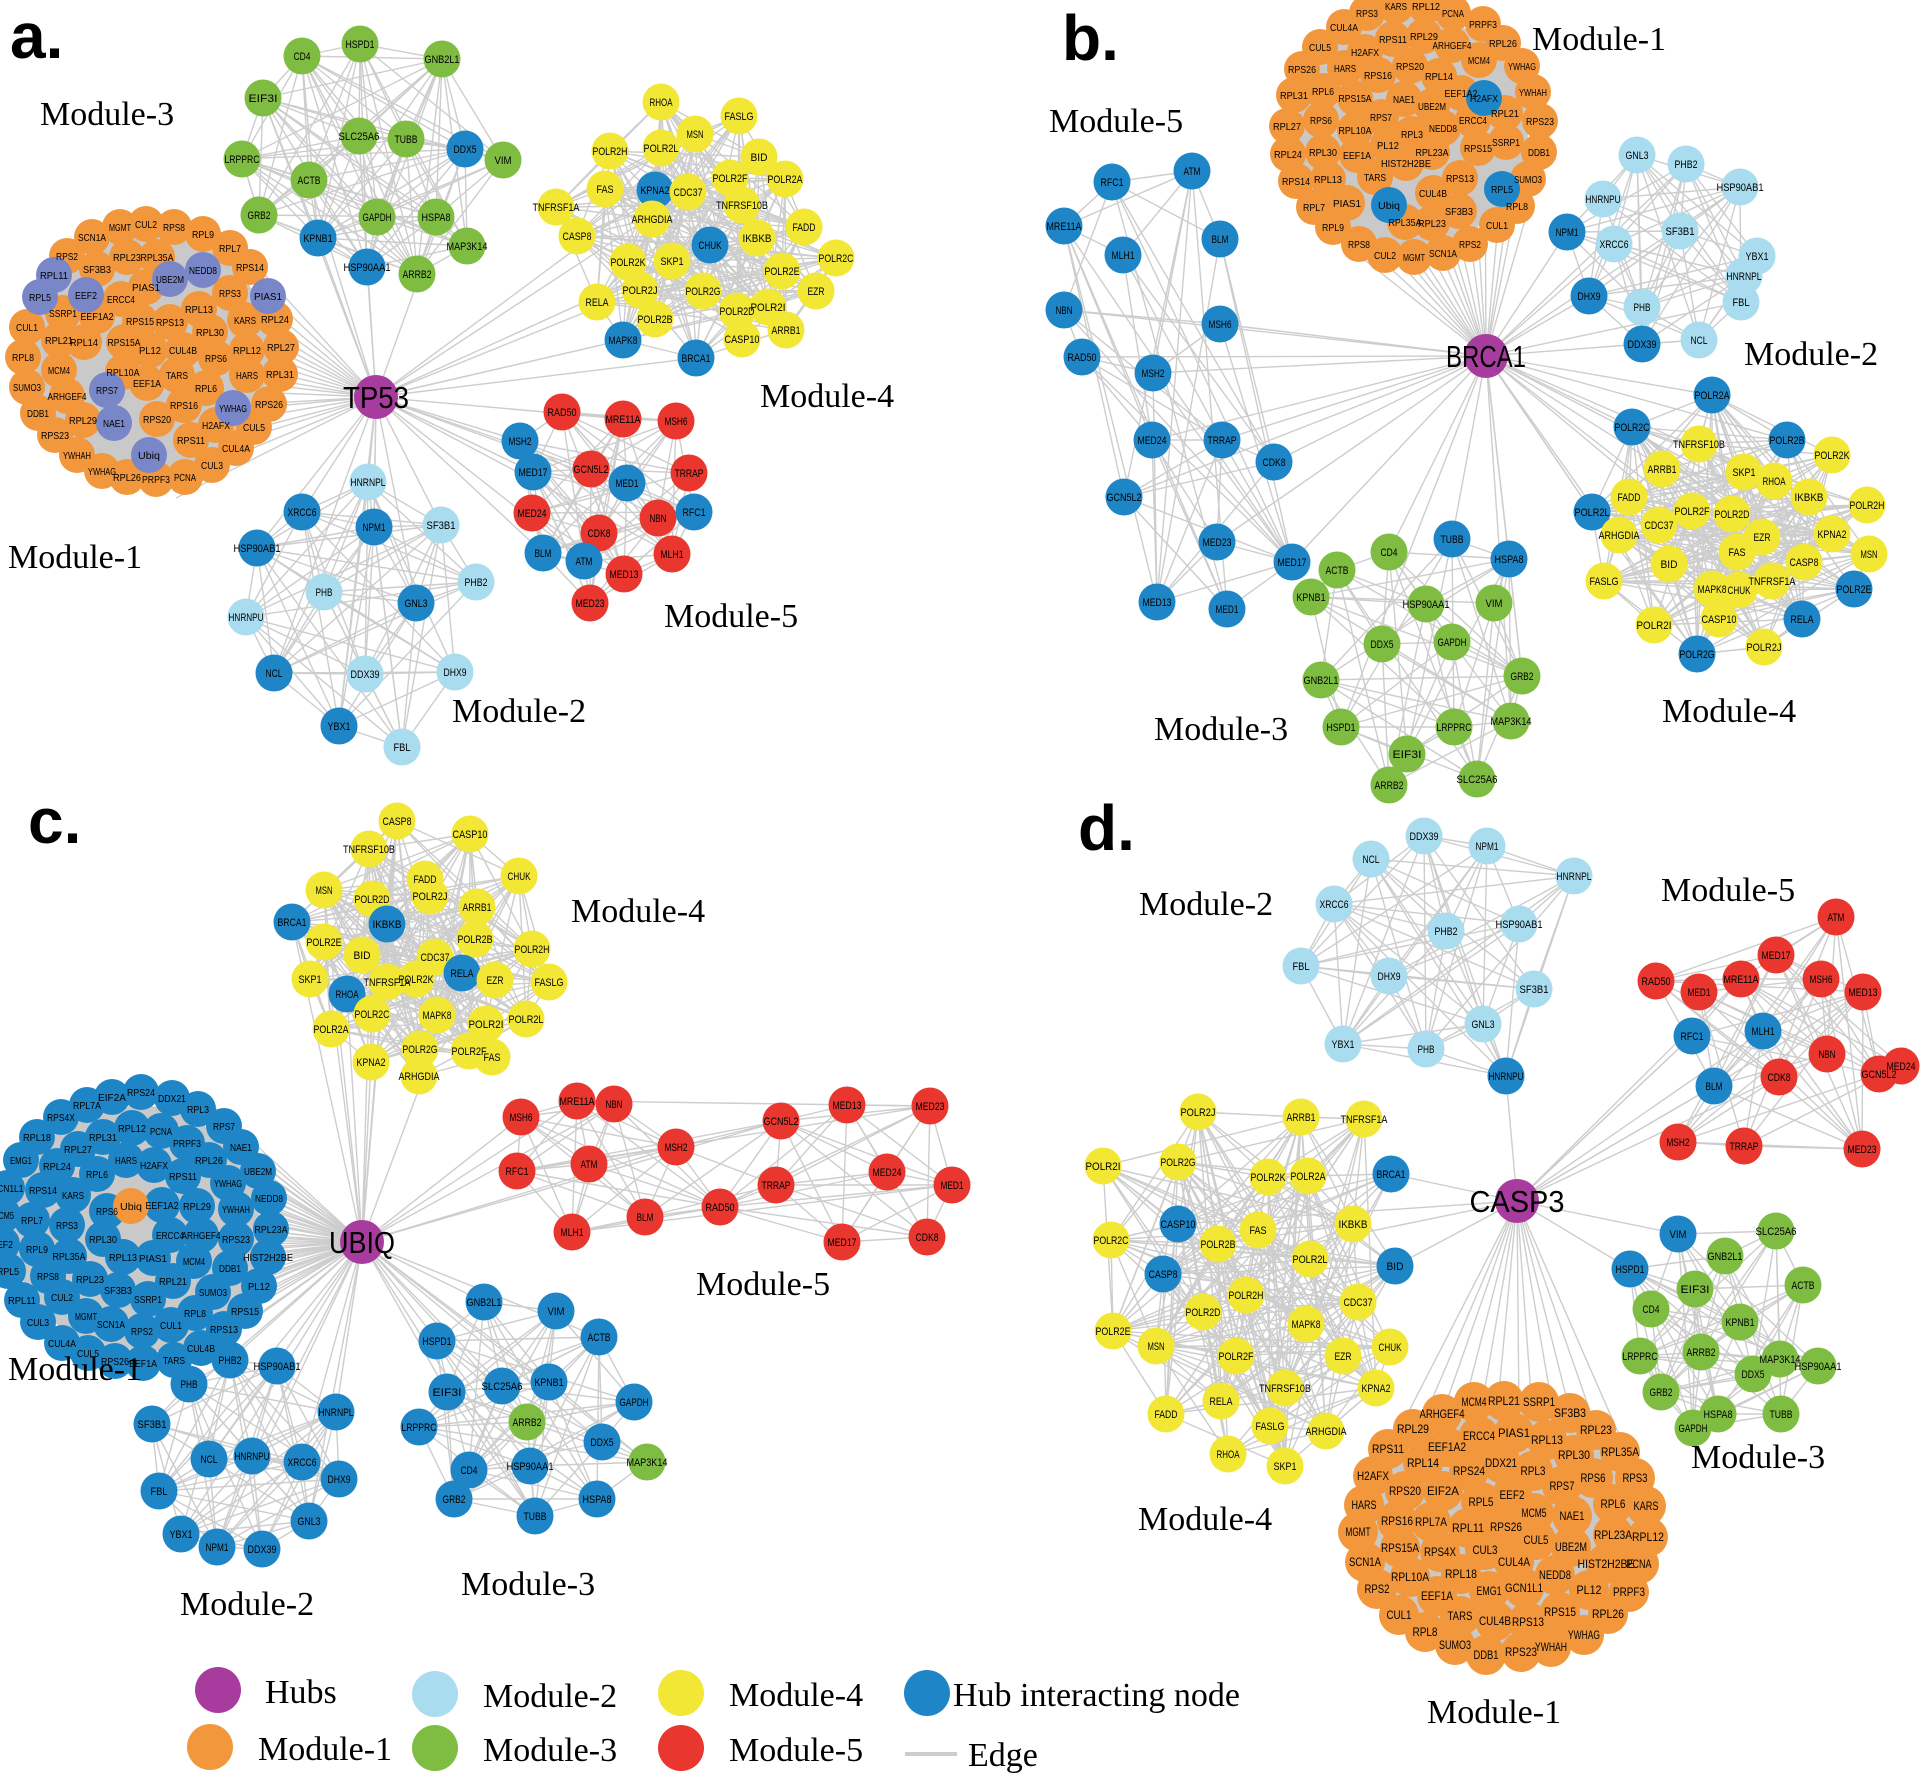 Image resolution: width=1923 pixels, height=1780 pixels. I want to click on svg-text: EEF1A, so click(147, 384).